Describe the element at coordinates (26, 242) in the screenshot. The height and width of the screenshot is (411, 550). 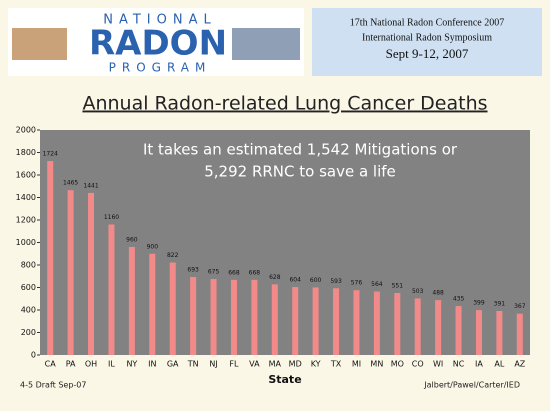
I see `y-tick-label: 1000` at that location.